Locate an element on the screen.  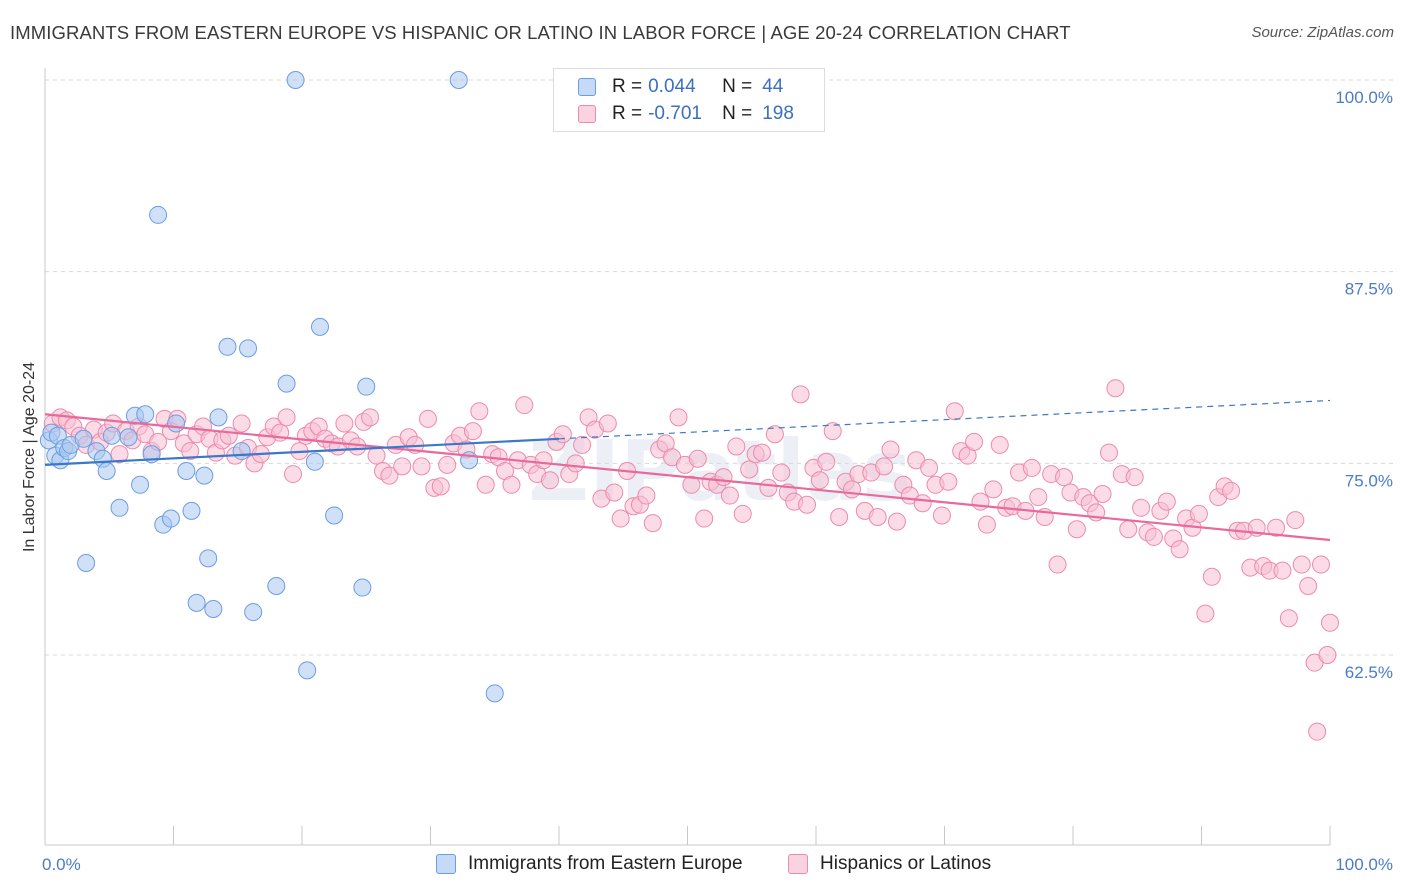
chart-source: Source: ZipAtlas.com is located at coordinates (1322, 32).